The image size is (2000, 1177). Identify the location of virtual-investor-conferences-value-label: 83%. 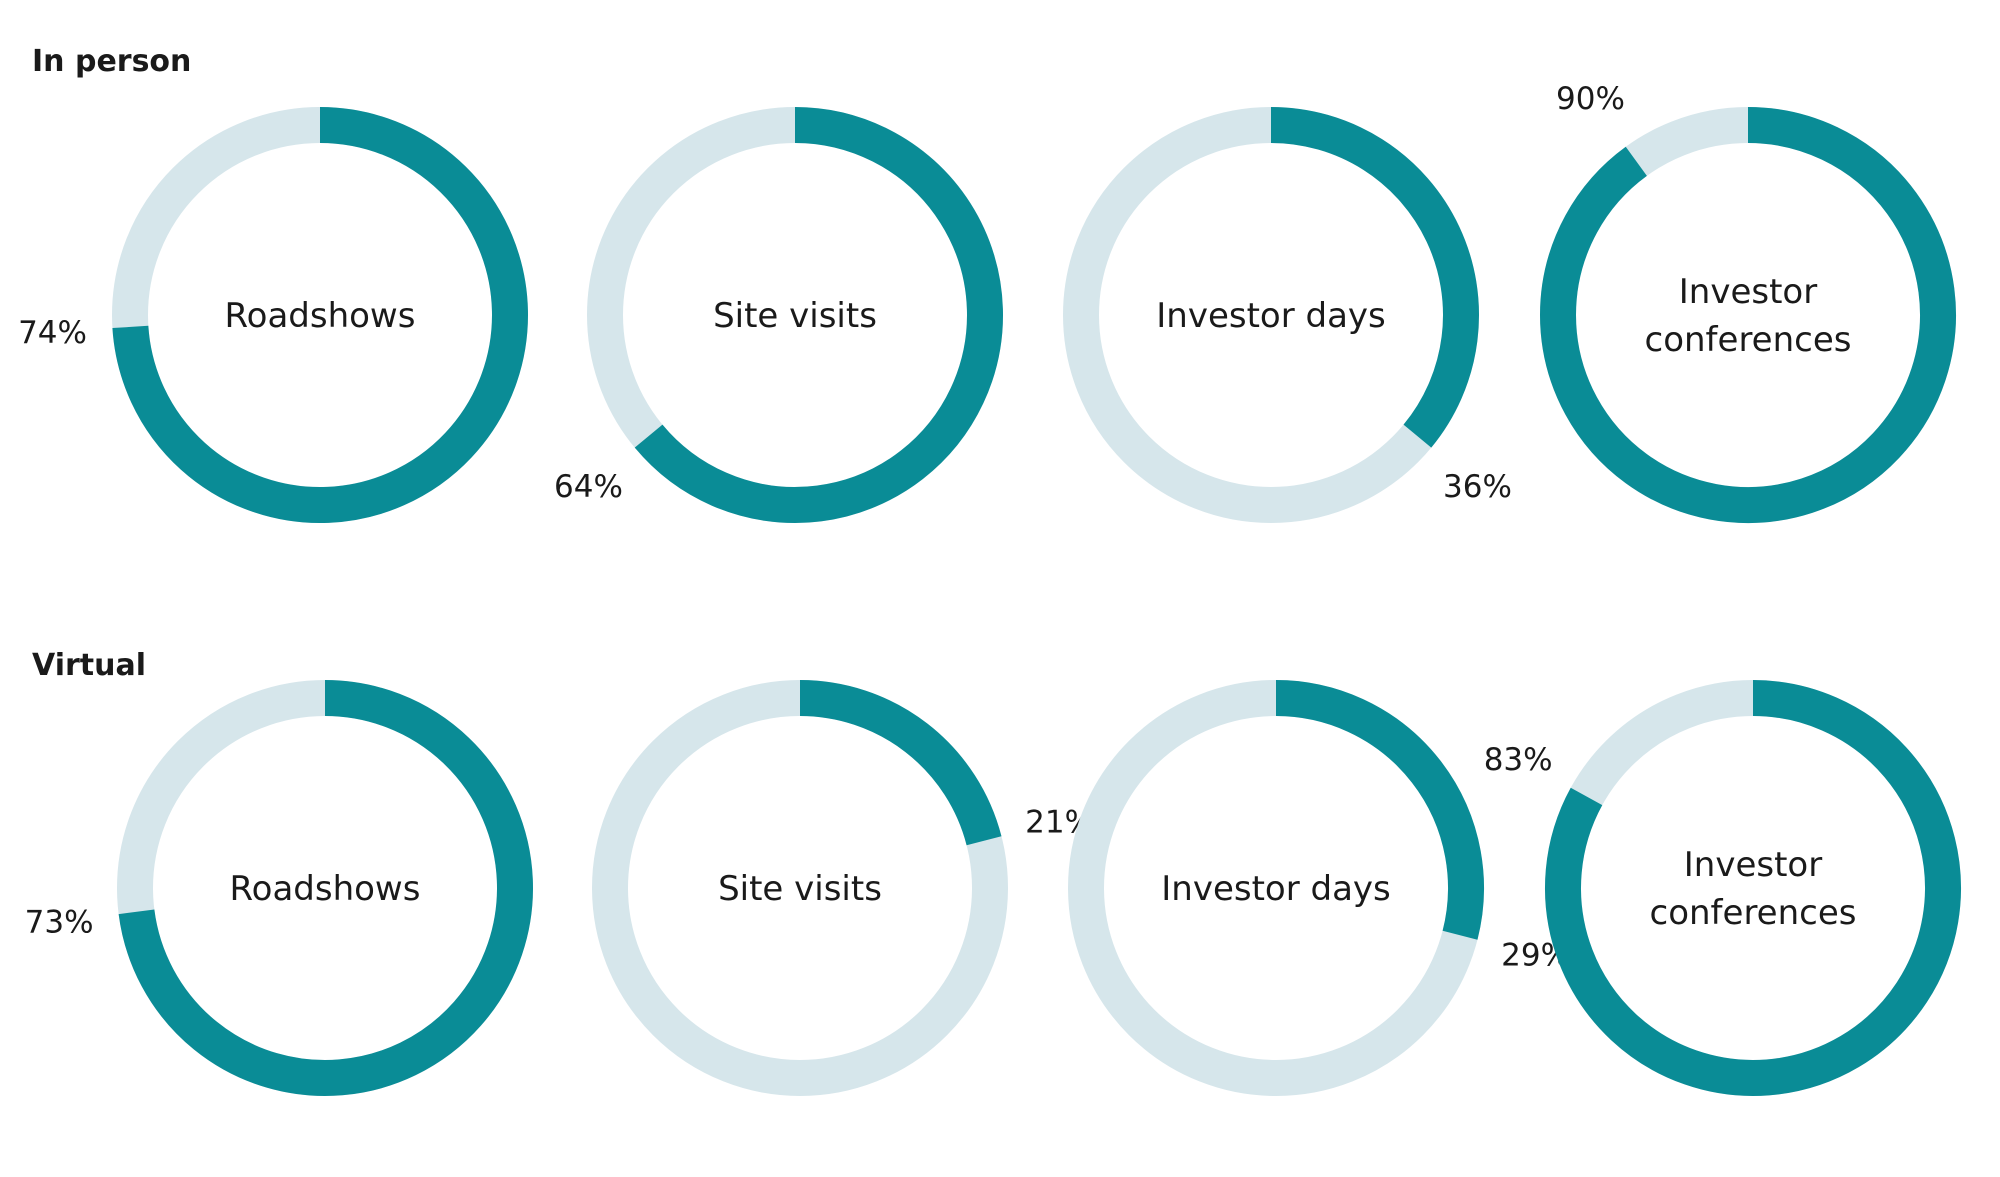
(1518, 760).